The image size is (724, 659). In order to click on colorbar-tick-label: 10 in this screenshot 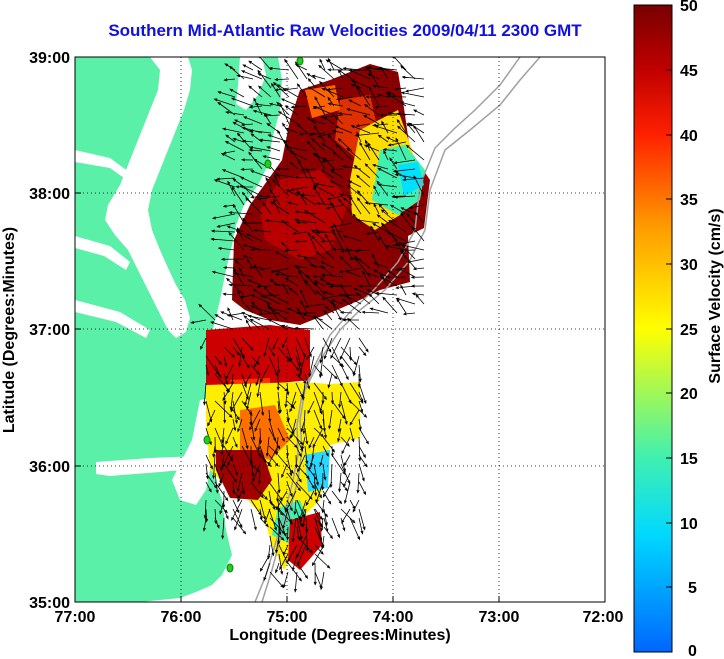, I will do `click(689, 524)`.